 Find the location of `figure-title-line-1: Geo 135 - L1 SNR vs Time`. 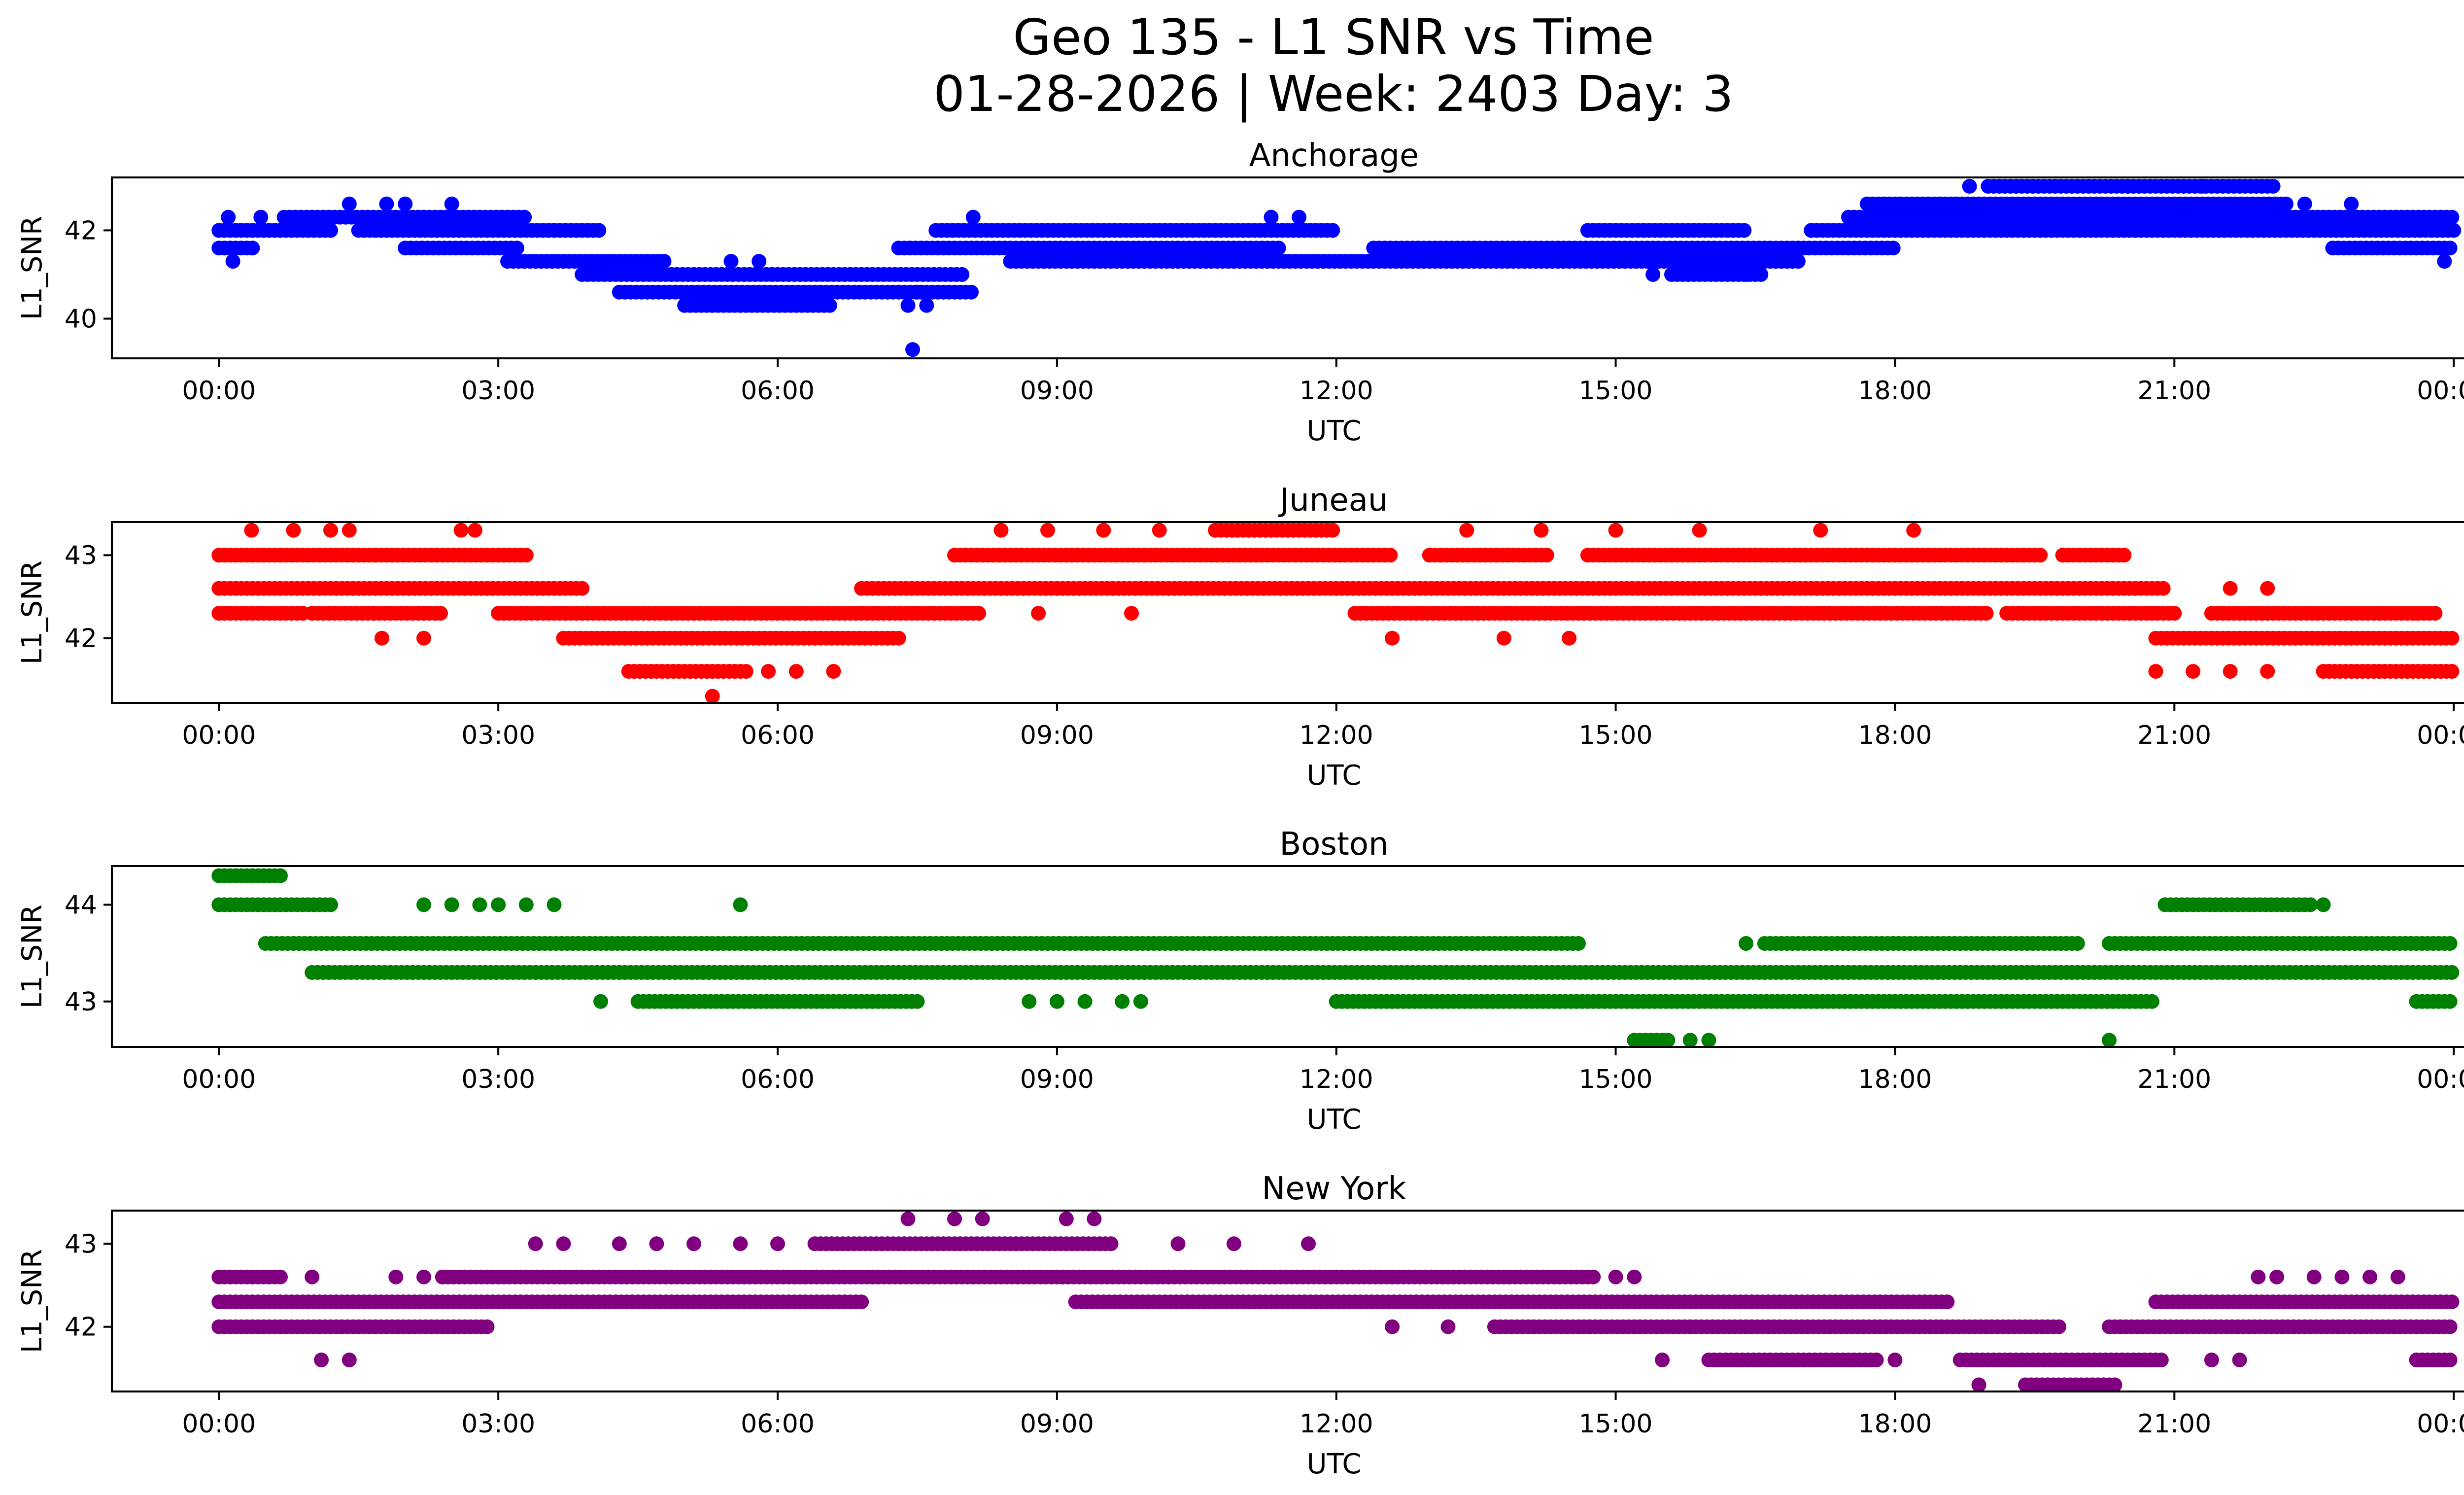

figure-title-line-1: Geo 135 - L1 SNR vs Time is located at coordinates (1333, 37).